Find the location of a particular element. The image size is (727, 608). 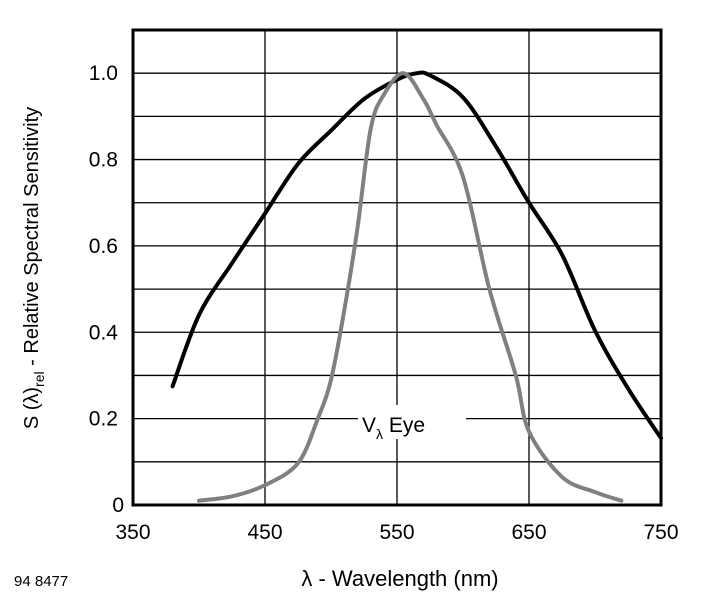

x-tick-label: 350 is located at coordinates (132, 532).